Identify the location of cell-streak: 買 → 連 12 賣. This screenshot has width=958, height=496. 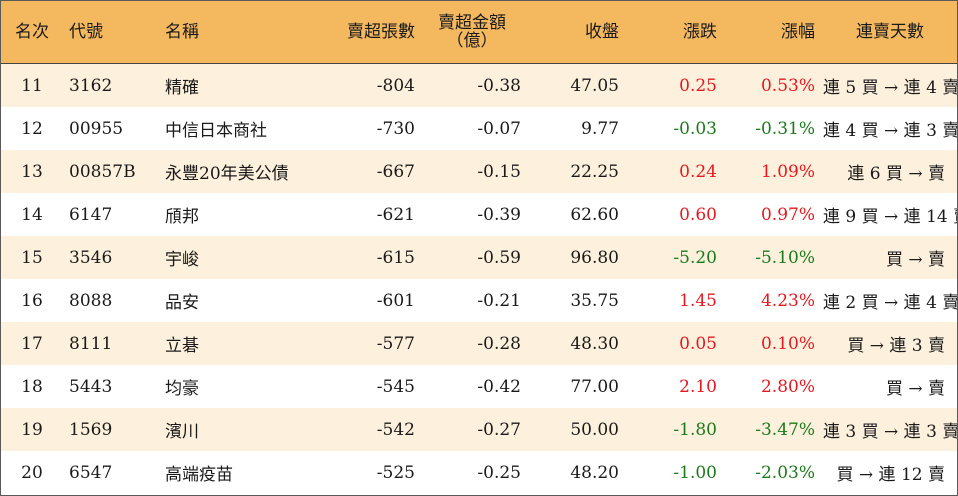
(890, 472).